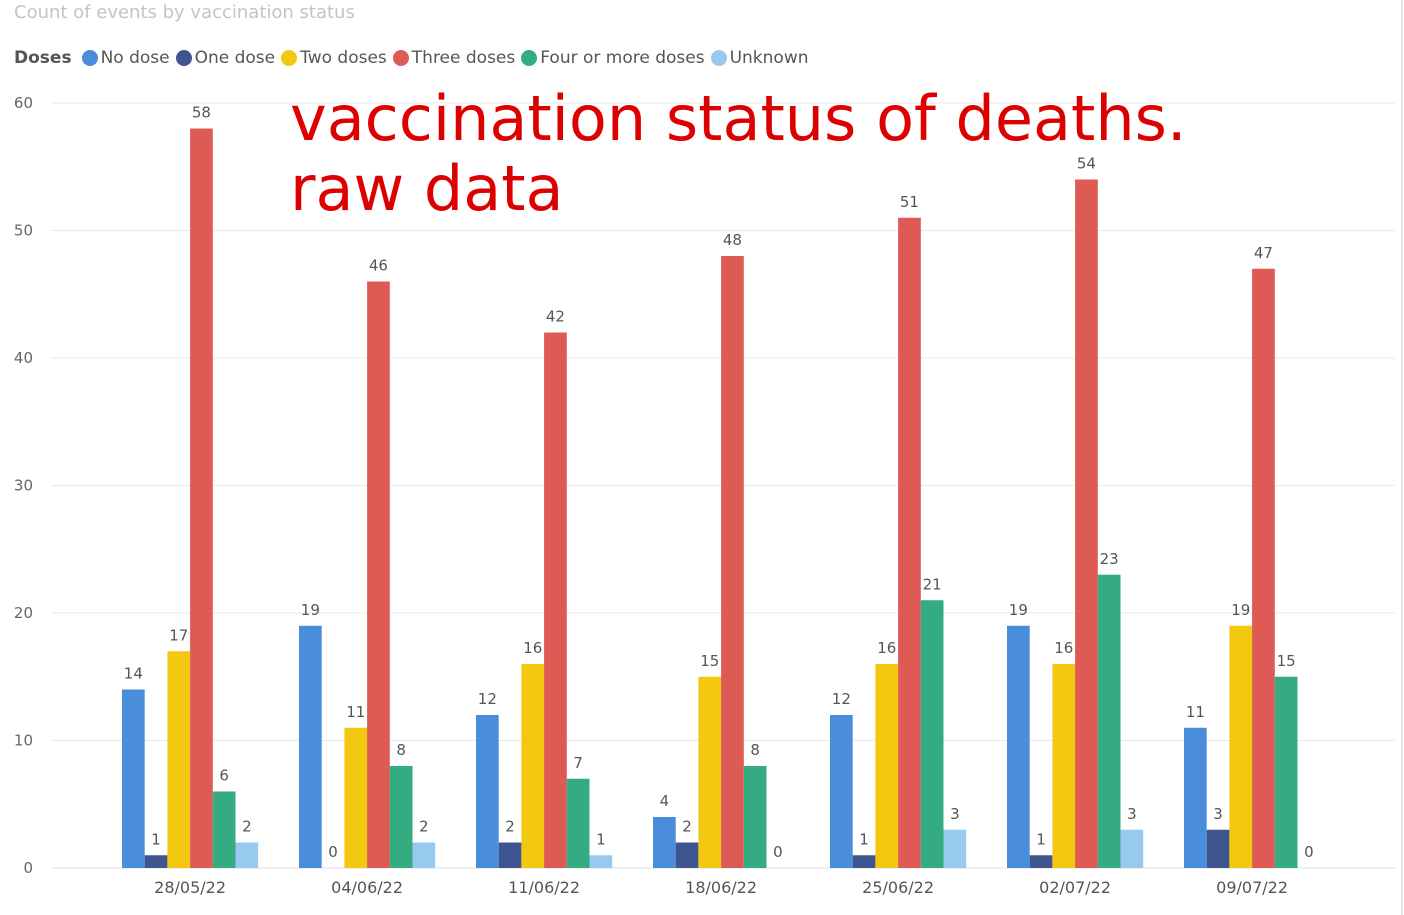 The height and width of the screenshot is (915, 1404). Describe the element at coordinates (898, 887) in the screenshot. I see `x-tick-label: 25/06/22` at that location.